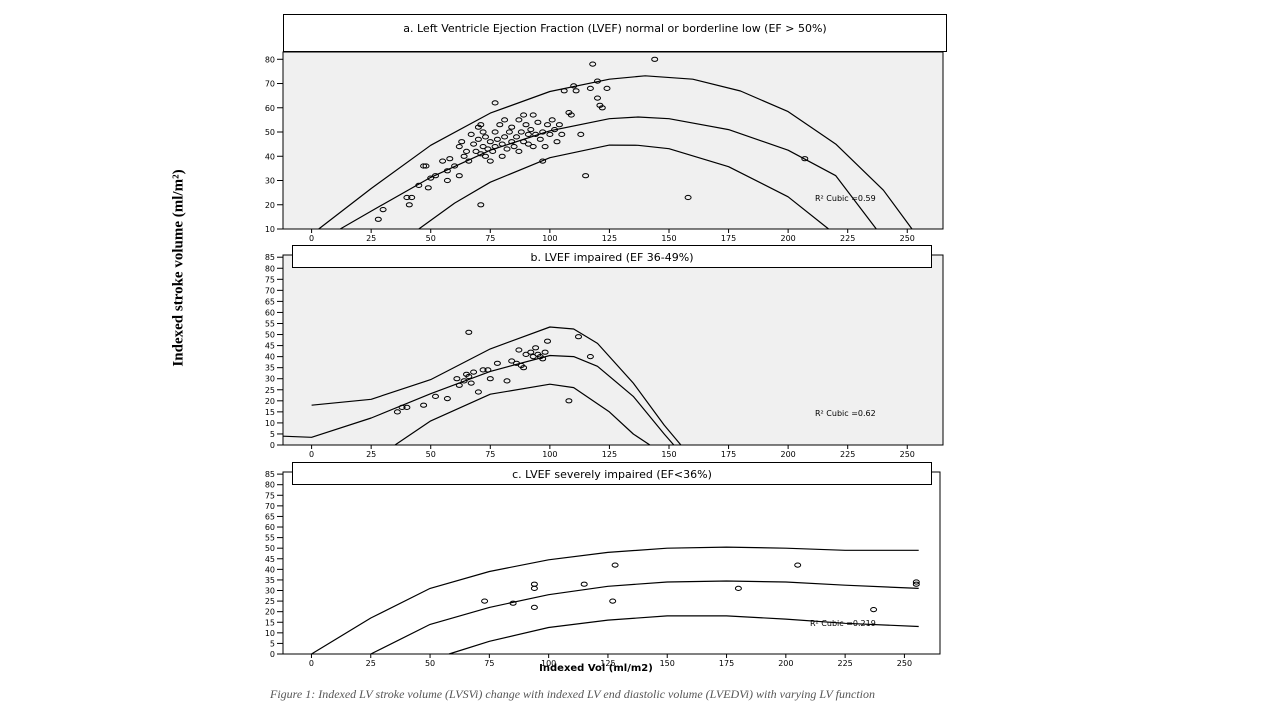 This screenshot has height=720, width=1280. I want to click on panel-b-x-tick-label: 50, so click(431, 454).